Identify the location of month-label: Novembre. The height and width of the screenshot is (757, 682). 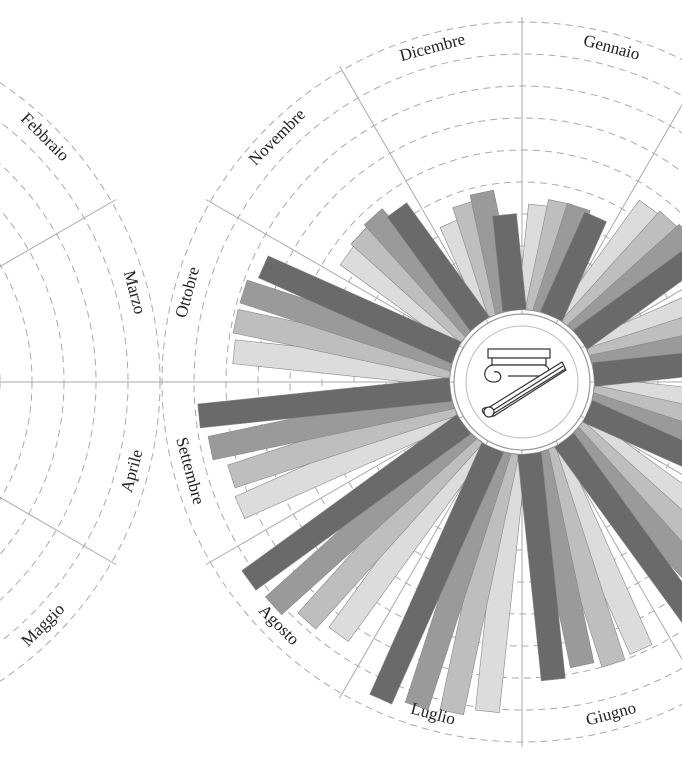
(277, 137).